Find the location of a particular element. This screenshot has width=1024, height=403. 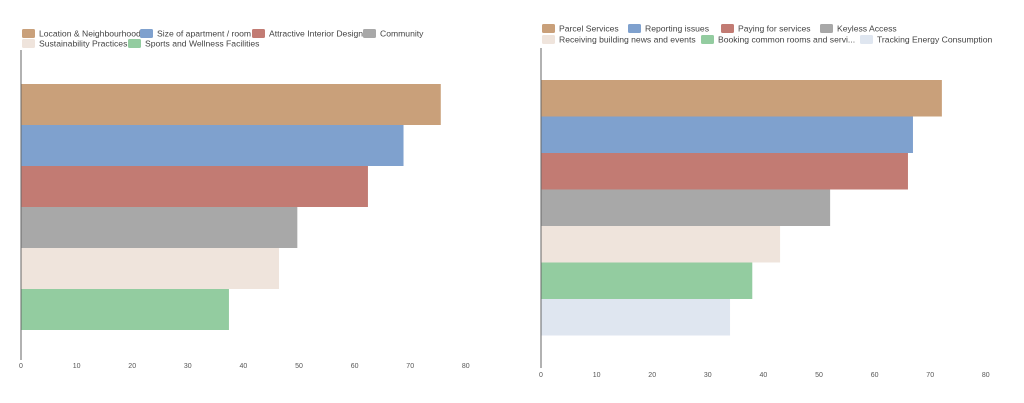

legend-label: Size of apartment / room is located at coordinates (204, 34).